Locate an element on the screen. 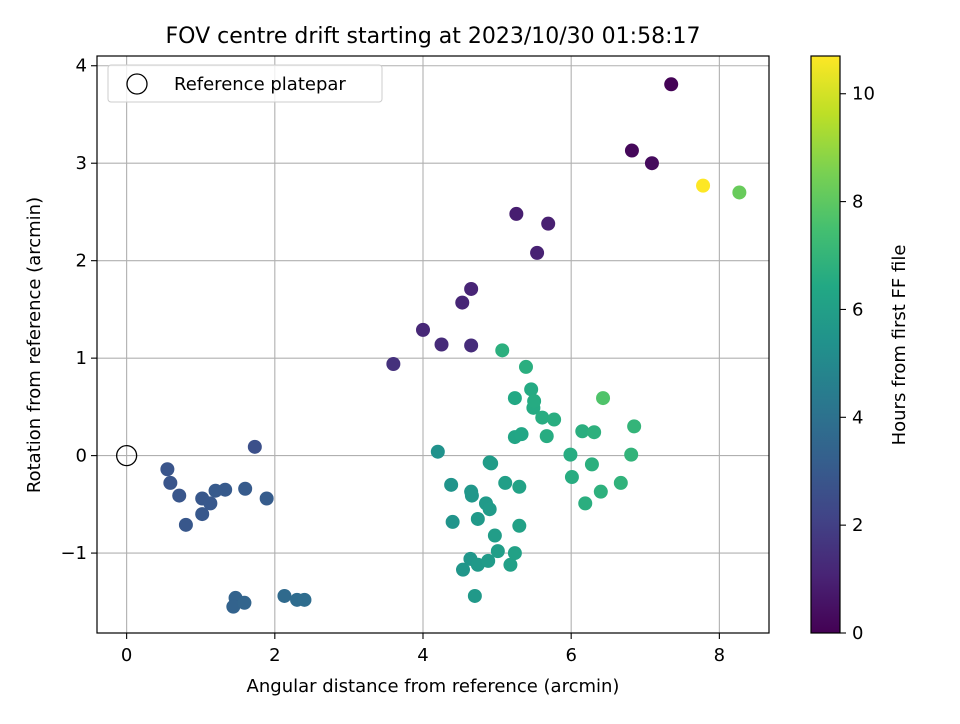 This screenshot has width=960, height=724. colorbar-tick-label: 4 is located at coordinates (857, 417).